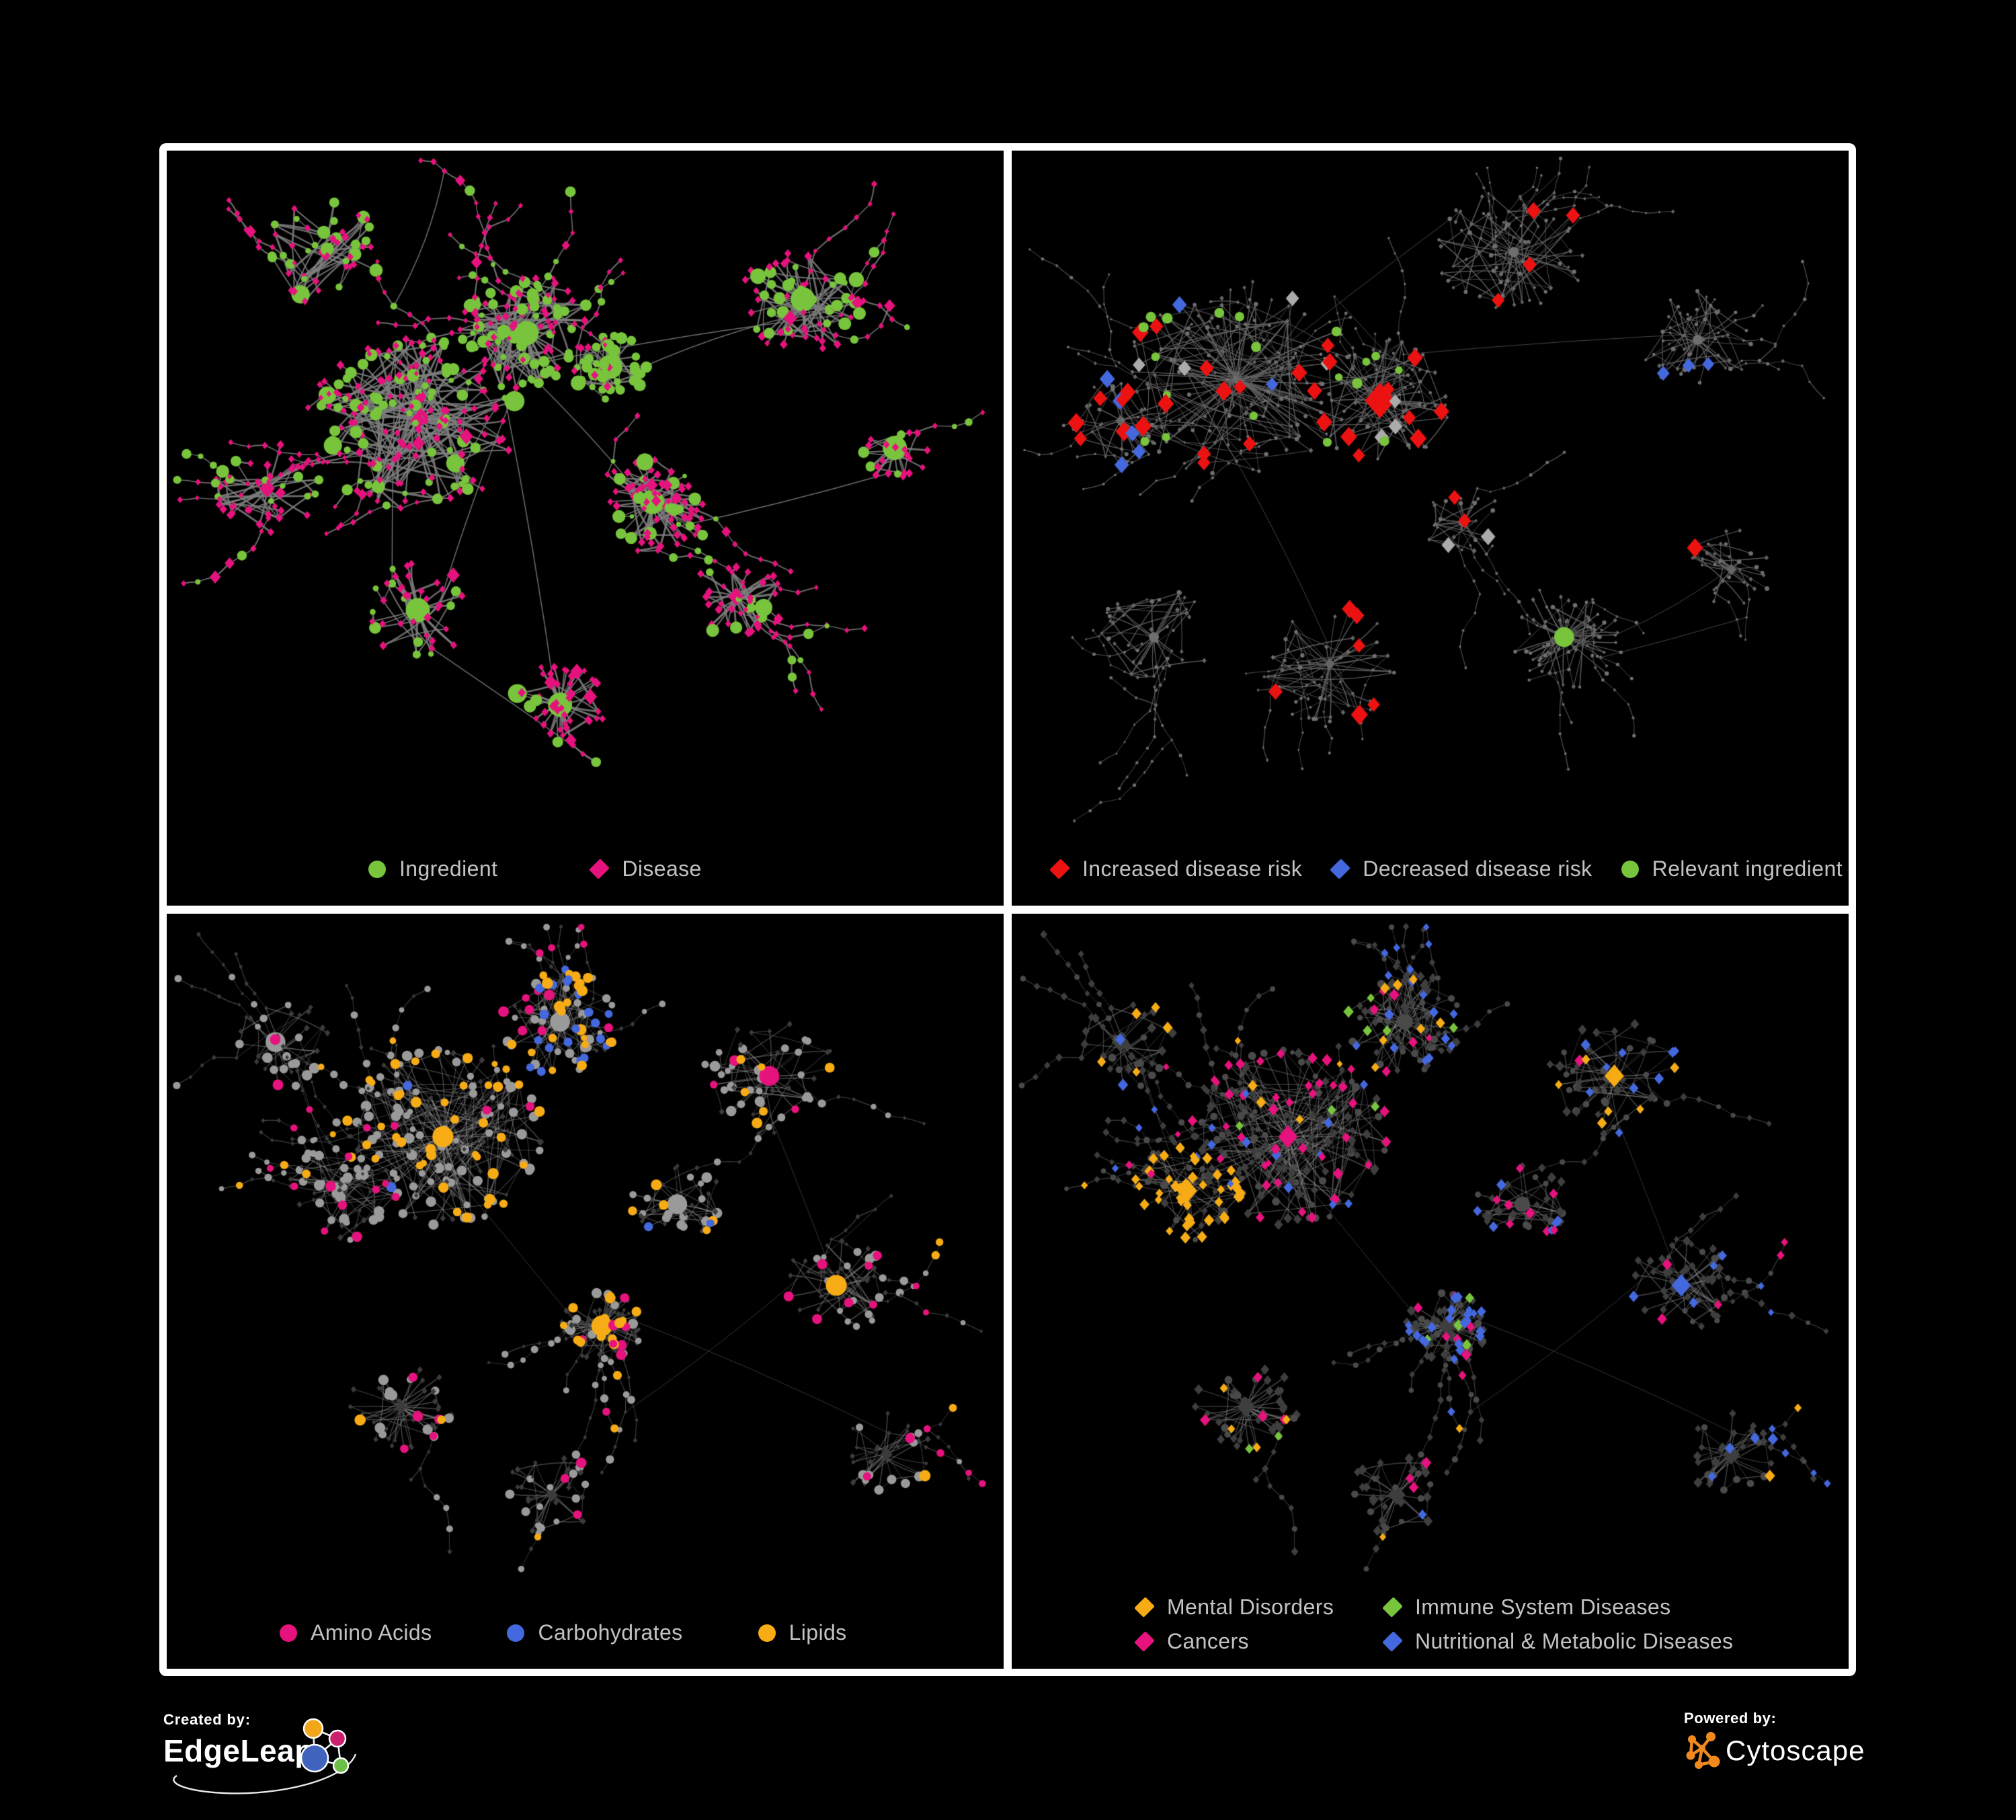 This screenshot has width=2016, height=1820. What do you see at coordinates (1730, 1718) in the screenshot?
I see `powered-by-label: Powered by:` at bounding box center [1730, 1718].